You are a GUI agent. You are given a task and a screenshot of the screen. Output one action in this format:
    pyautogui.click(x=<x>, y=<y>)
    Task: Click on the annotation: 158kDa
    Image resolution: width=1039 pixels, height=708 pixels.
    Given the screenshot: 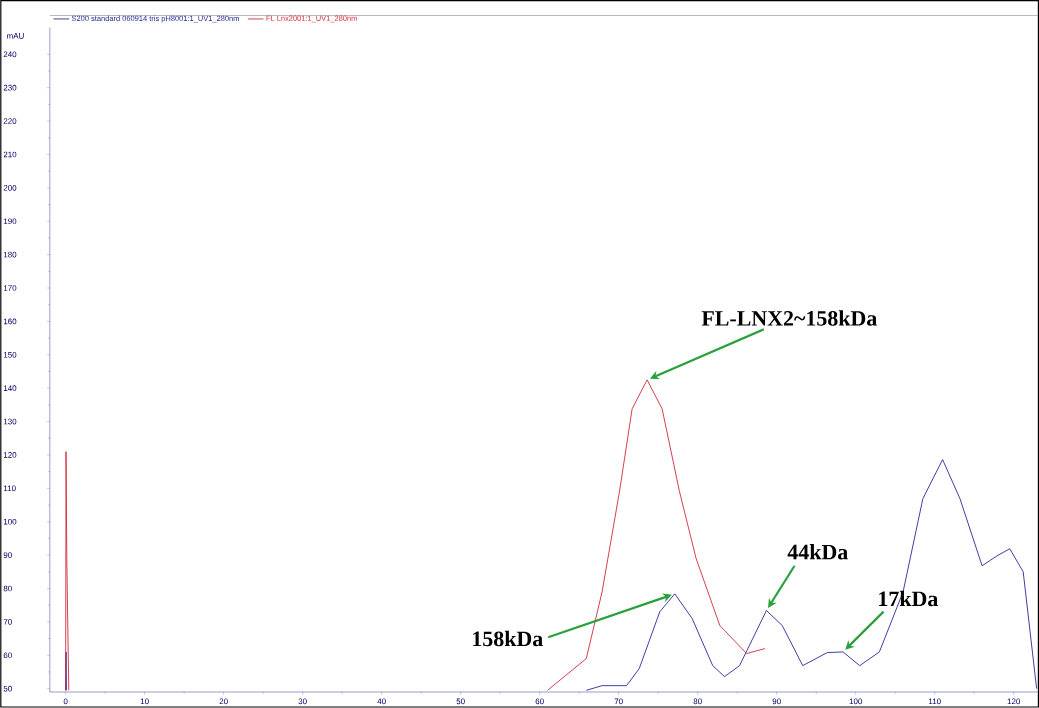 What is the action you would take?
    pyautogui.click(x=508, y=639)
    